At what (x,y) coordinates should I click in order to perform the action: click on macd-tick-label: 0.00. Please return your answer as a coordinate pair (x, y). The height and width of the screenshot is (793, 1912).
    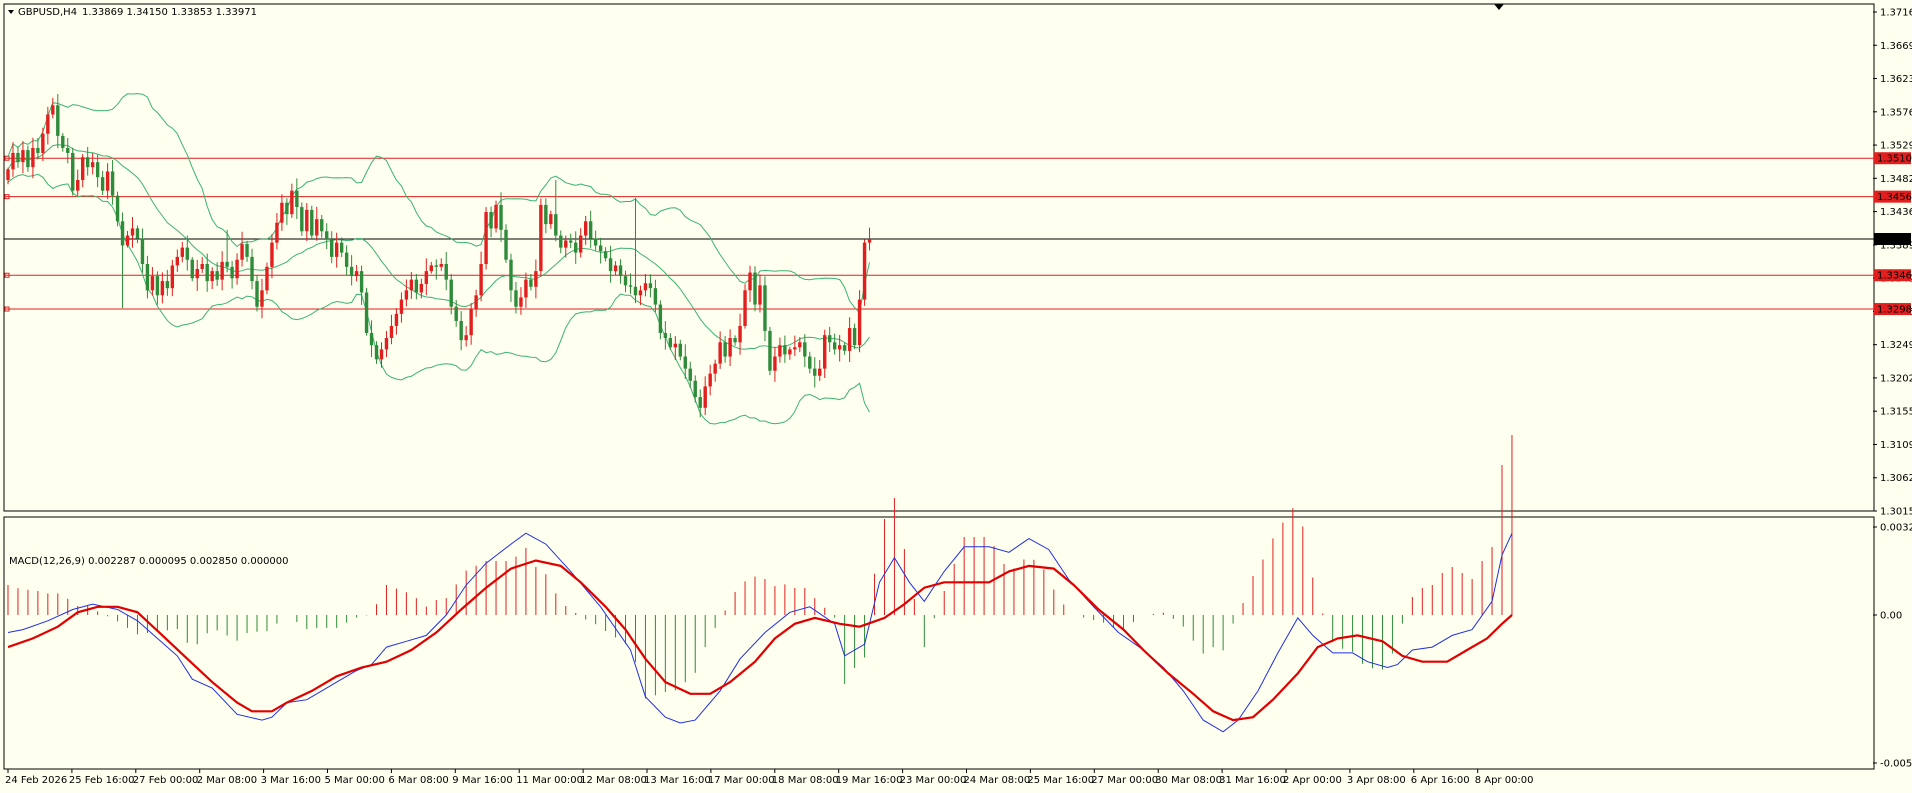
    Looking at the image, I should click on (1891, 616).